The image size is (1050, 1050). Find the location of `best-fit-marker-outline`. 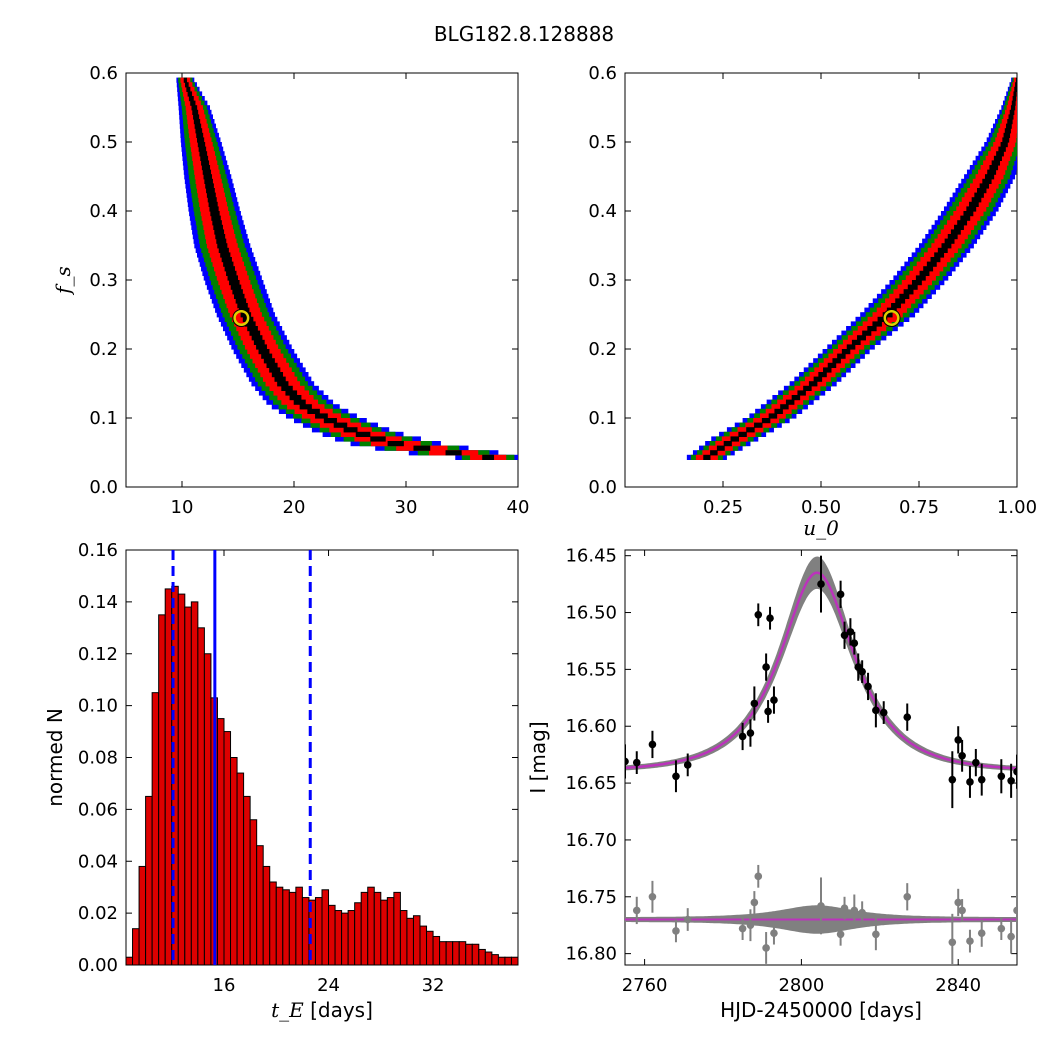

best-fit-marker-outline is located at coordinates (891, 317).